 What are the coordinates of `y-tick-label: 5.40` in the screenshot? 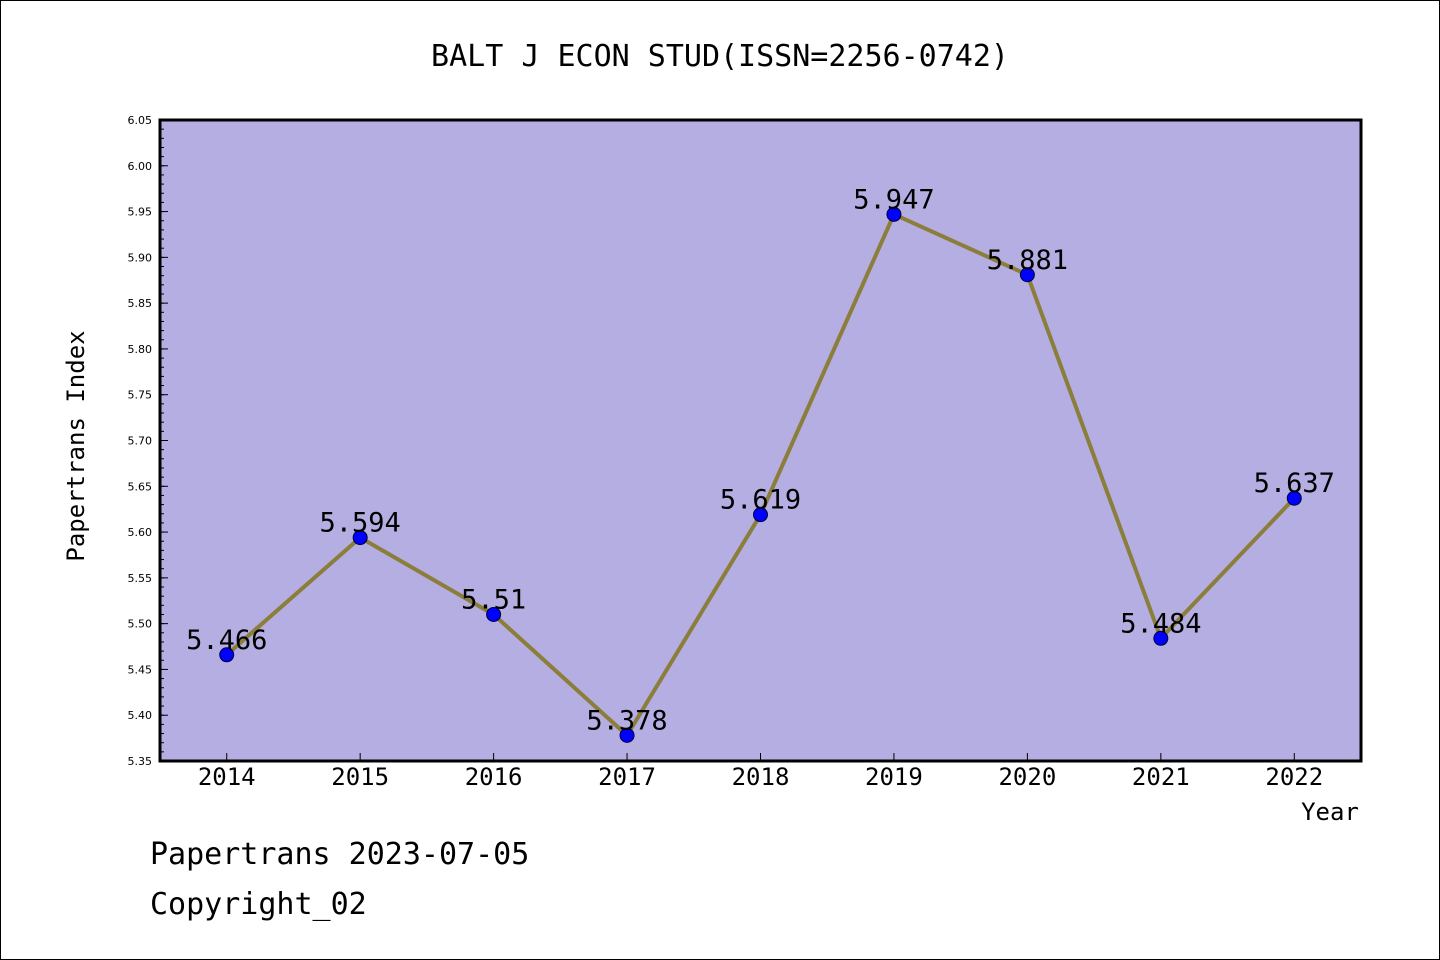 It's located at (140, 715).